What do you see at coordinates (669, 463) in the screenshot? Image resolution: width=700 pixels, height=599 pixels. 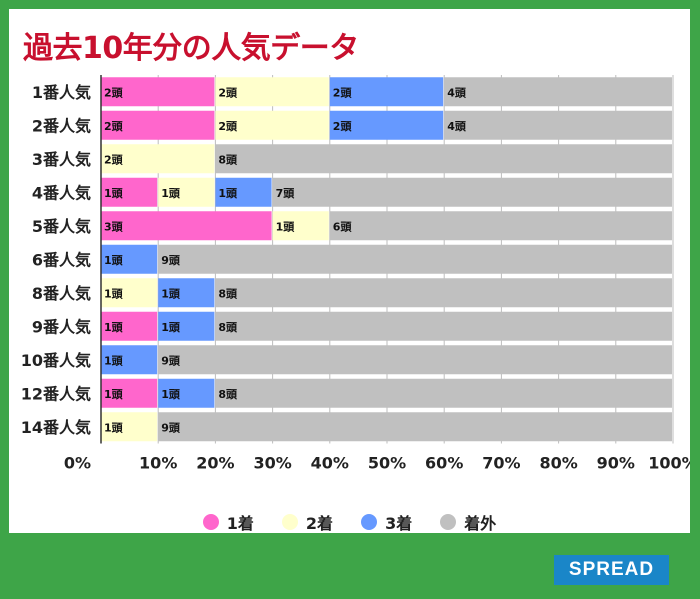 I see `x-tick-label: 100%` at bounding box center [669, 463].